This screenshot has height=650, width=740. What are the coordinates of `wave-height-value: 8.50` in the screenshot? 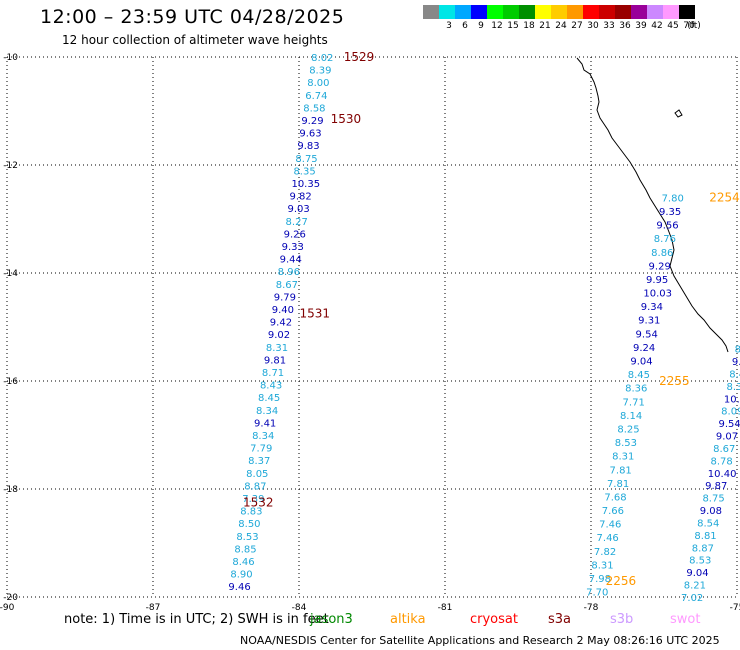 It's located at (249, 524).